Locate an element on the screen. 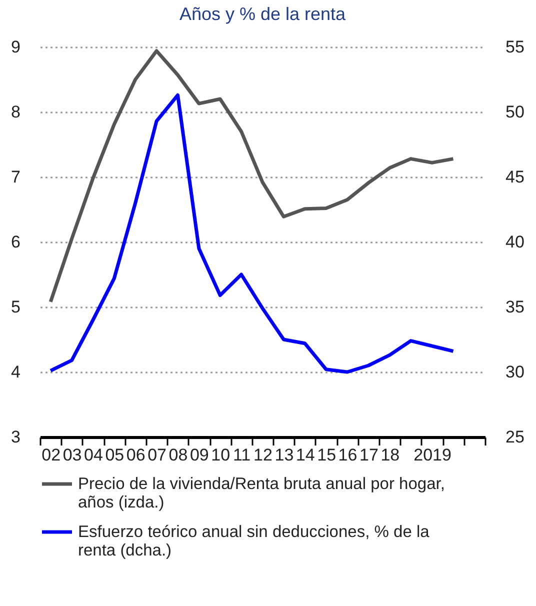  y-tick-label: 9 is located at coordinates (15, 47).